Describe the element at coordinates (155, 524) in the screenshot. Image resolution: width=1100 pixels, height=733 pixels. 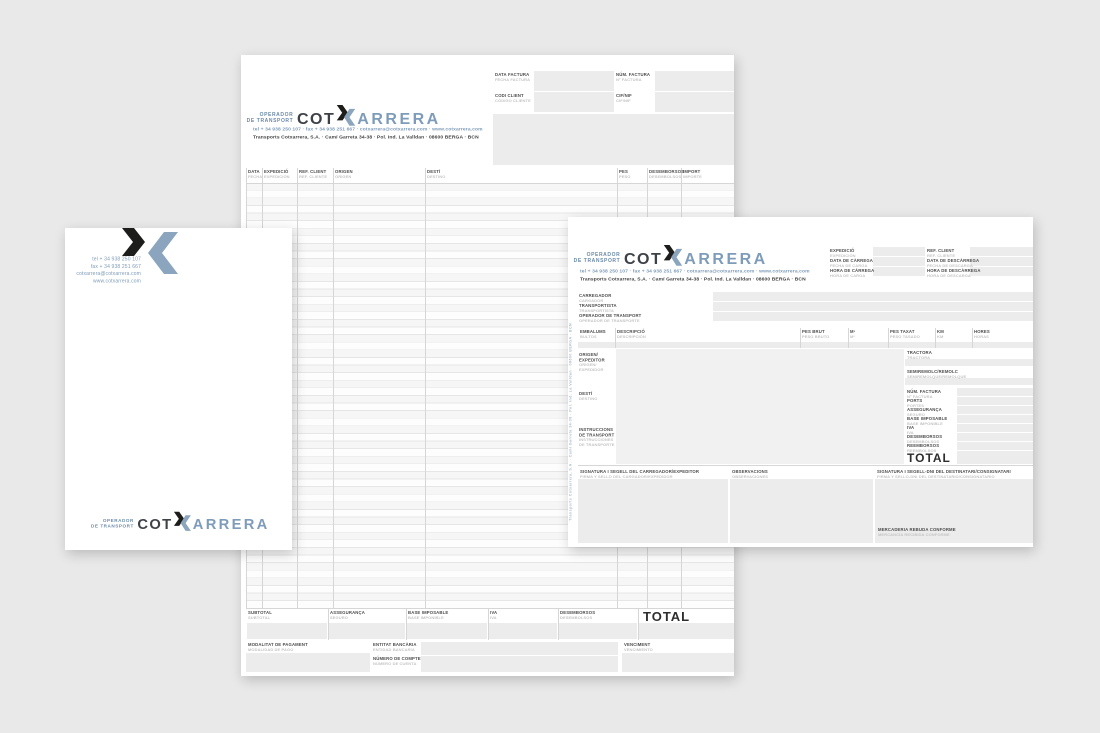
I see `wordmark-cot: COT` at that location.